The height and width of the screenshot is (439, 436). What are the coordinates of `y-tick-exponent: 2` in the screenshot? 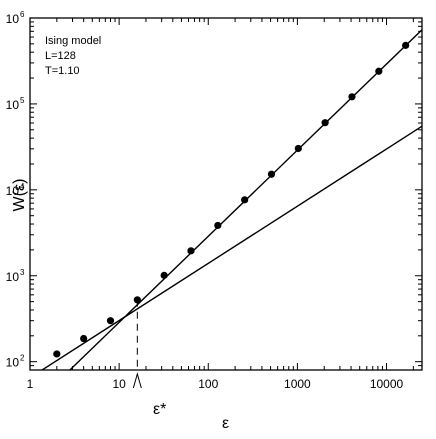 It's located at (22, 358).